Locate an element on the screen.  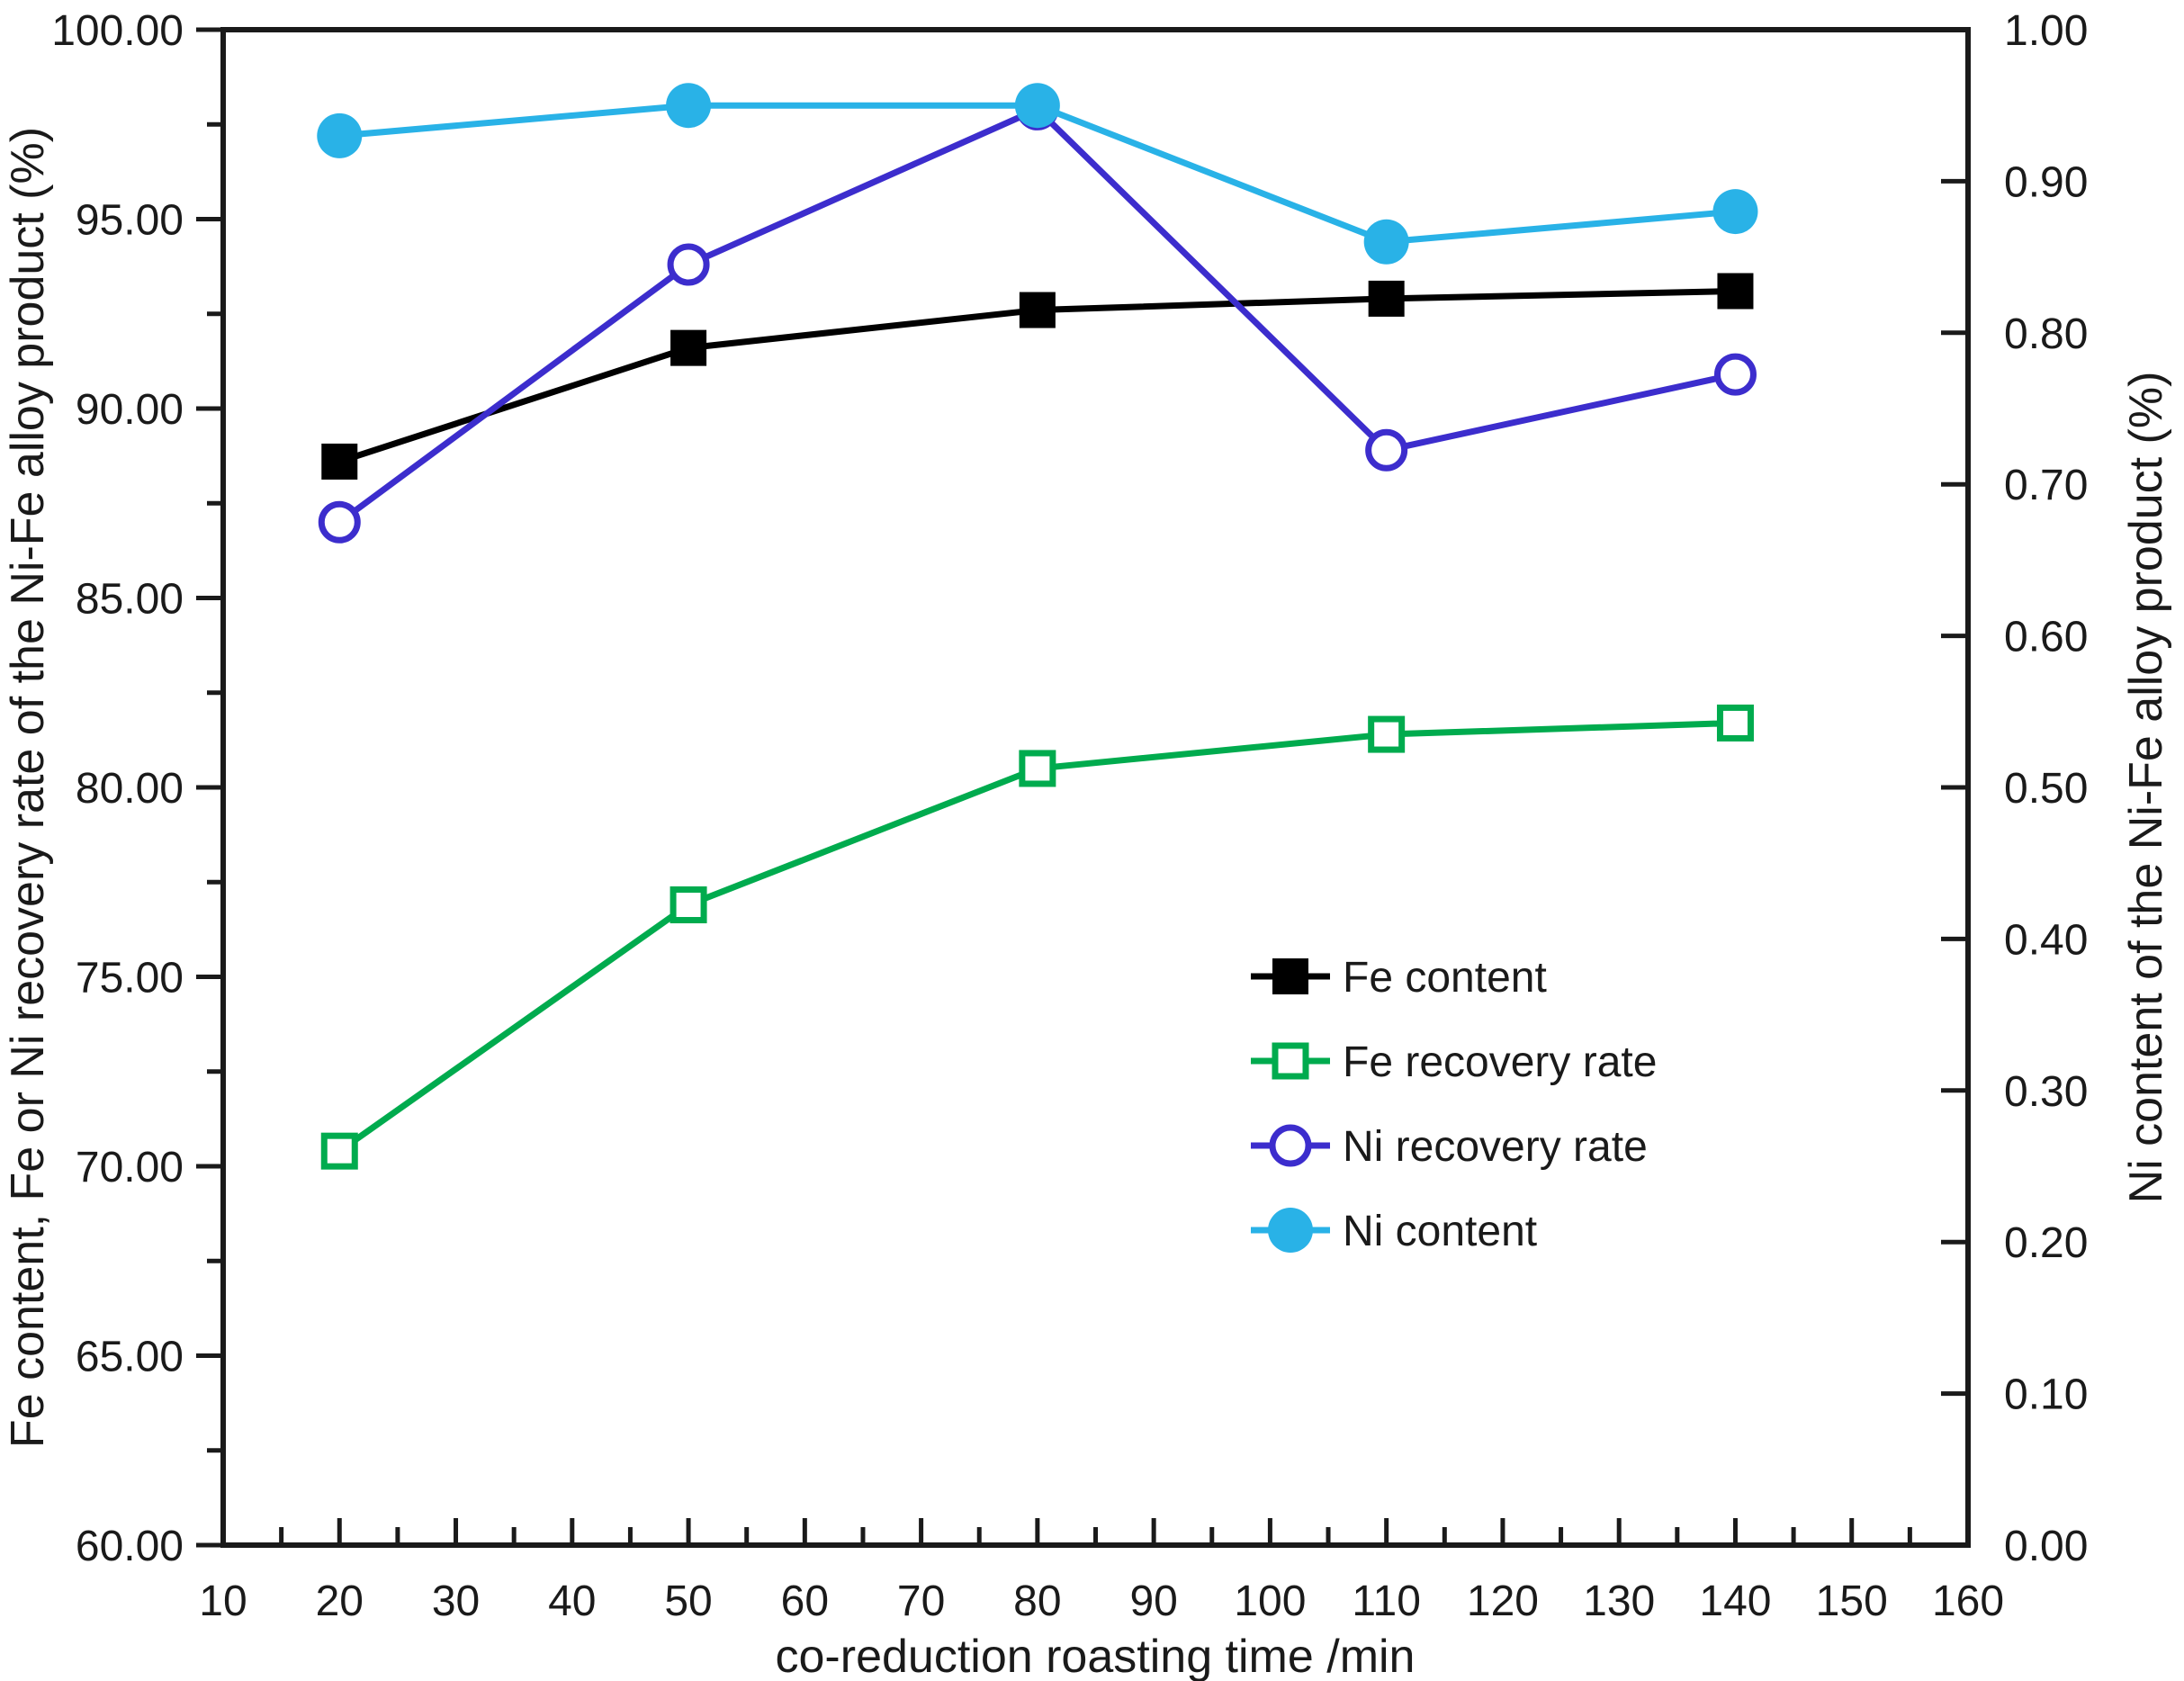
right-axis-tick-label: 0.90 is located at coordinates (2046, 182).